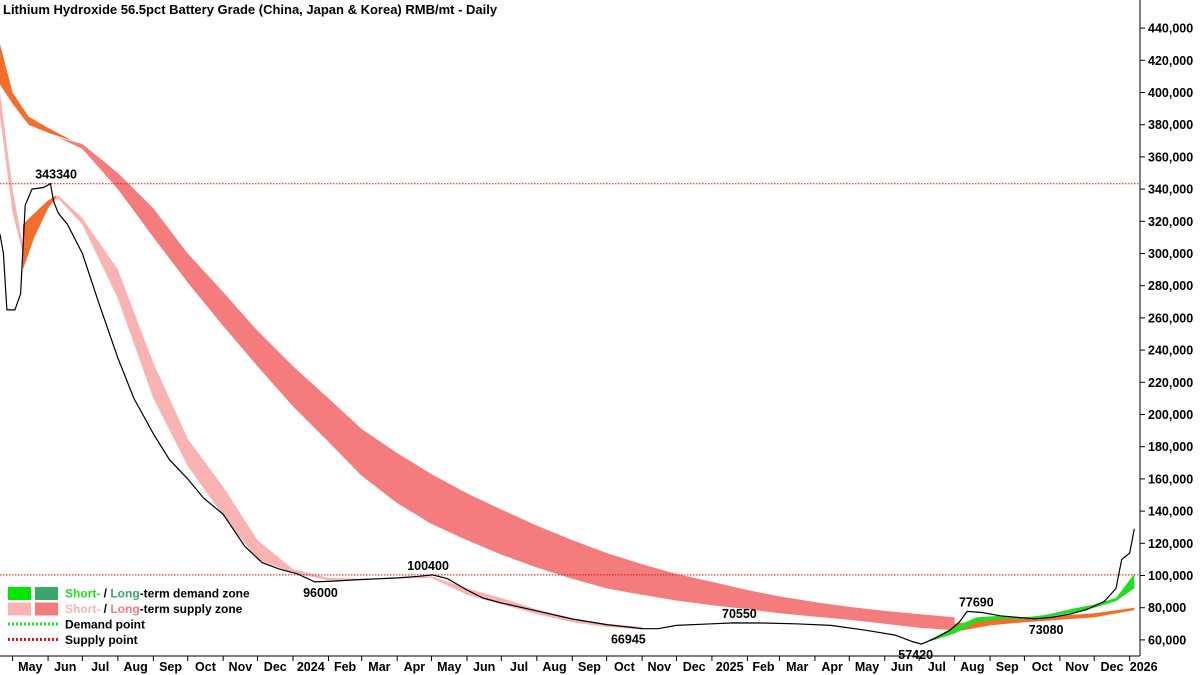 This screenshot has height=675, width=1200. Describe the element at coordinates (976, 602) in the screenshot. I see `annotation-label: 77690` at that location.